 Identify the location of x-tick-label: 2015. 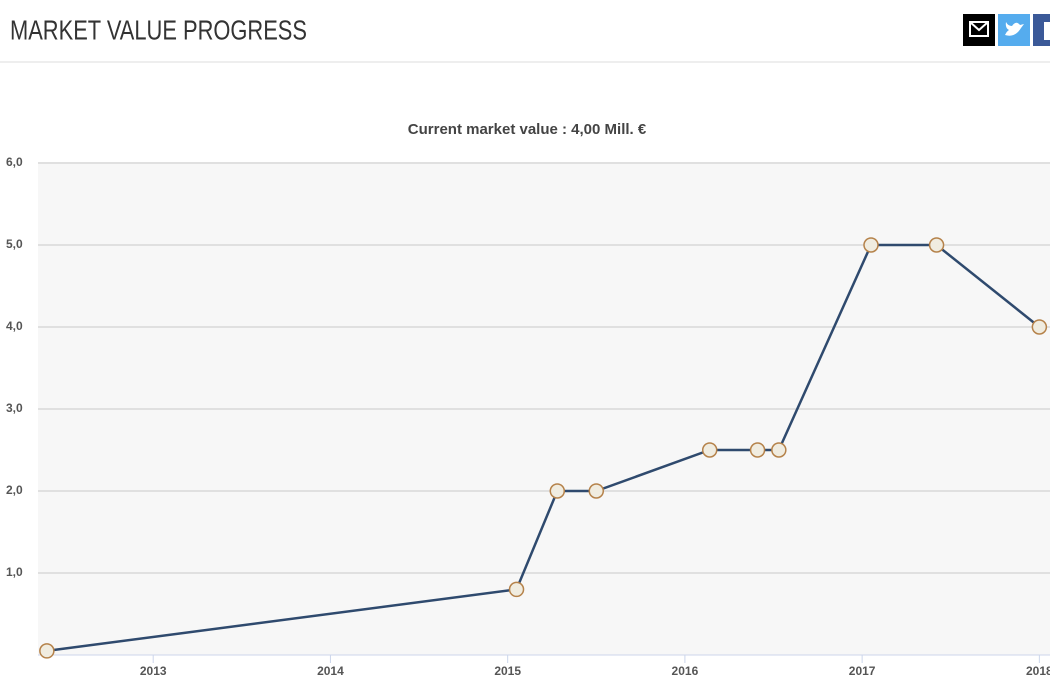
(507, 671).